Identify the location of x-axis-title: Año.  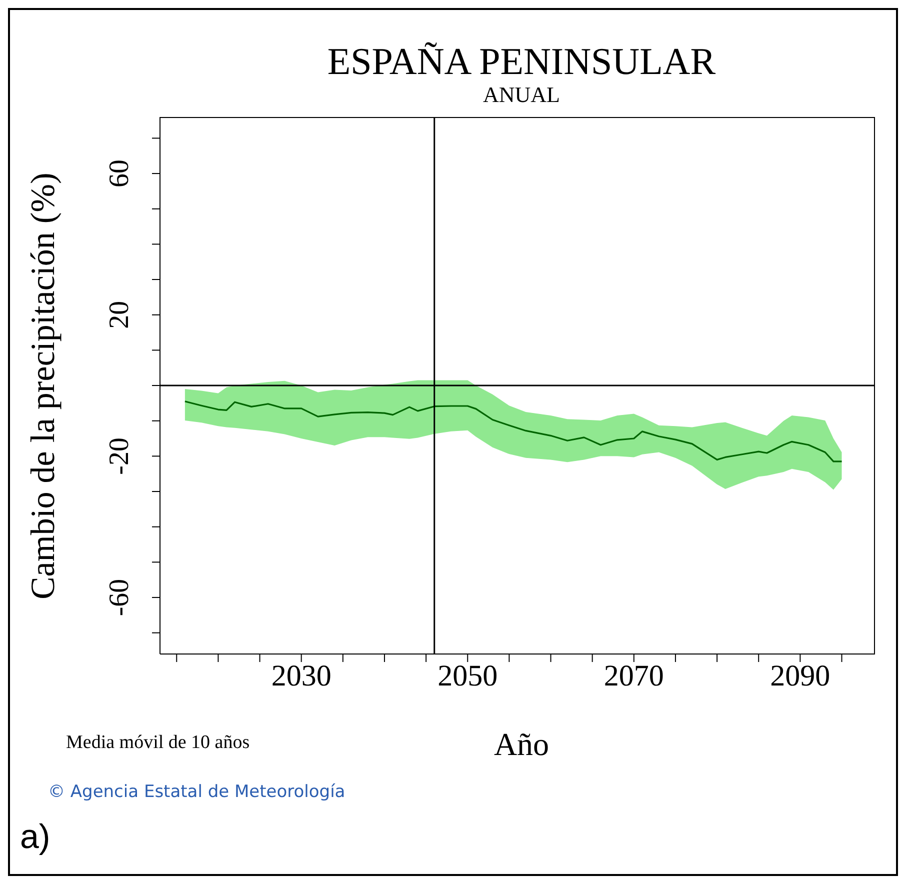
(522, 744).